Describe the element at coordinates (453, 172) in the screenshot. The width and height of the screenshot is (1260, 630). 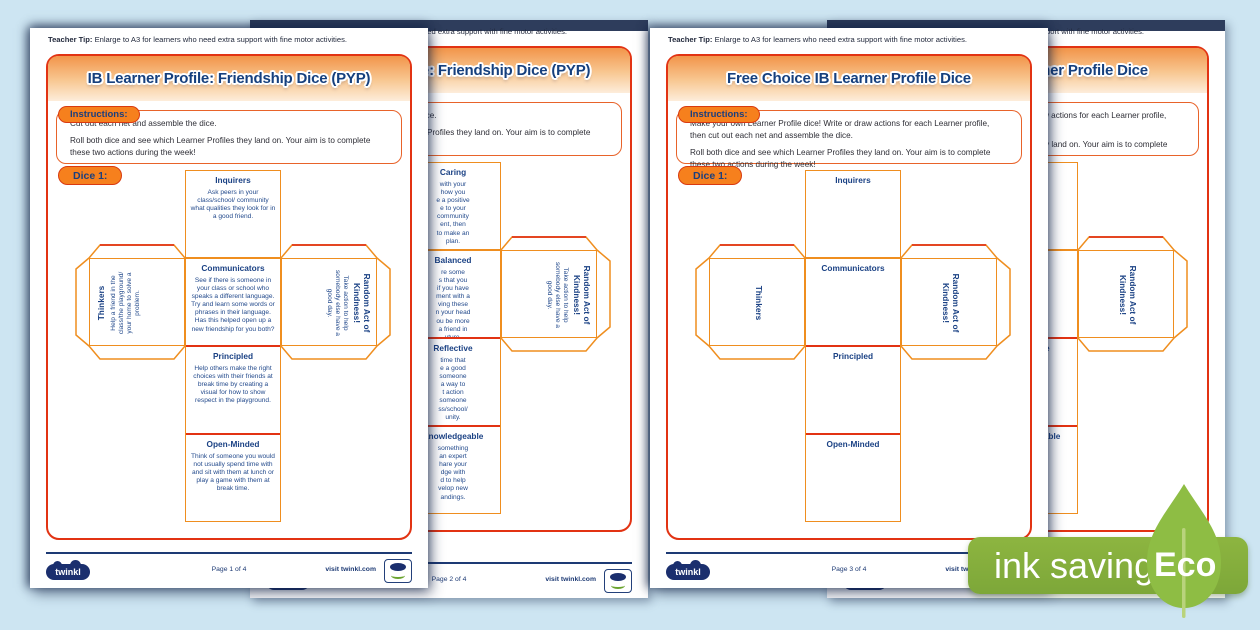
I see `face-title: Caring` at that location.